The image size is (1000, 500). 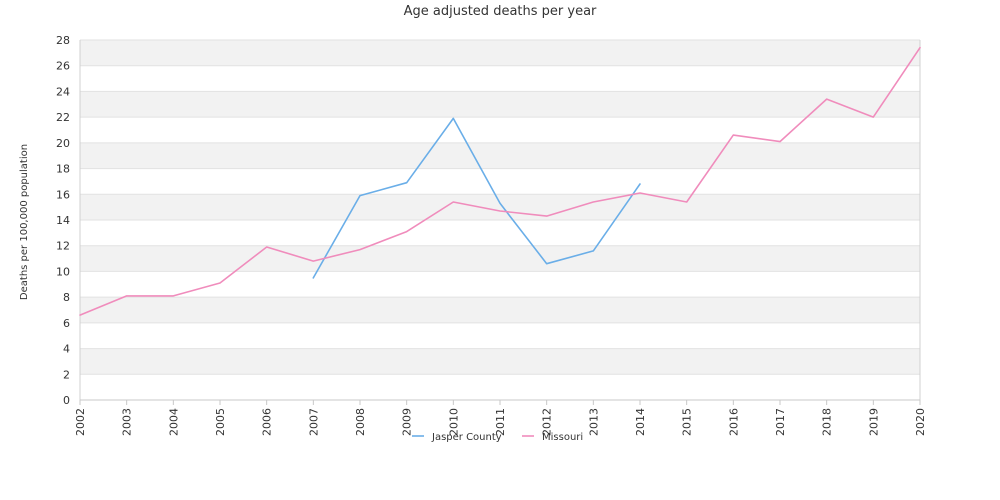 I want to click on x-tick-label: 2008, so click(x=360, y=422).